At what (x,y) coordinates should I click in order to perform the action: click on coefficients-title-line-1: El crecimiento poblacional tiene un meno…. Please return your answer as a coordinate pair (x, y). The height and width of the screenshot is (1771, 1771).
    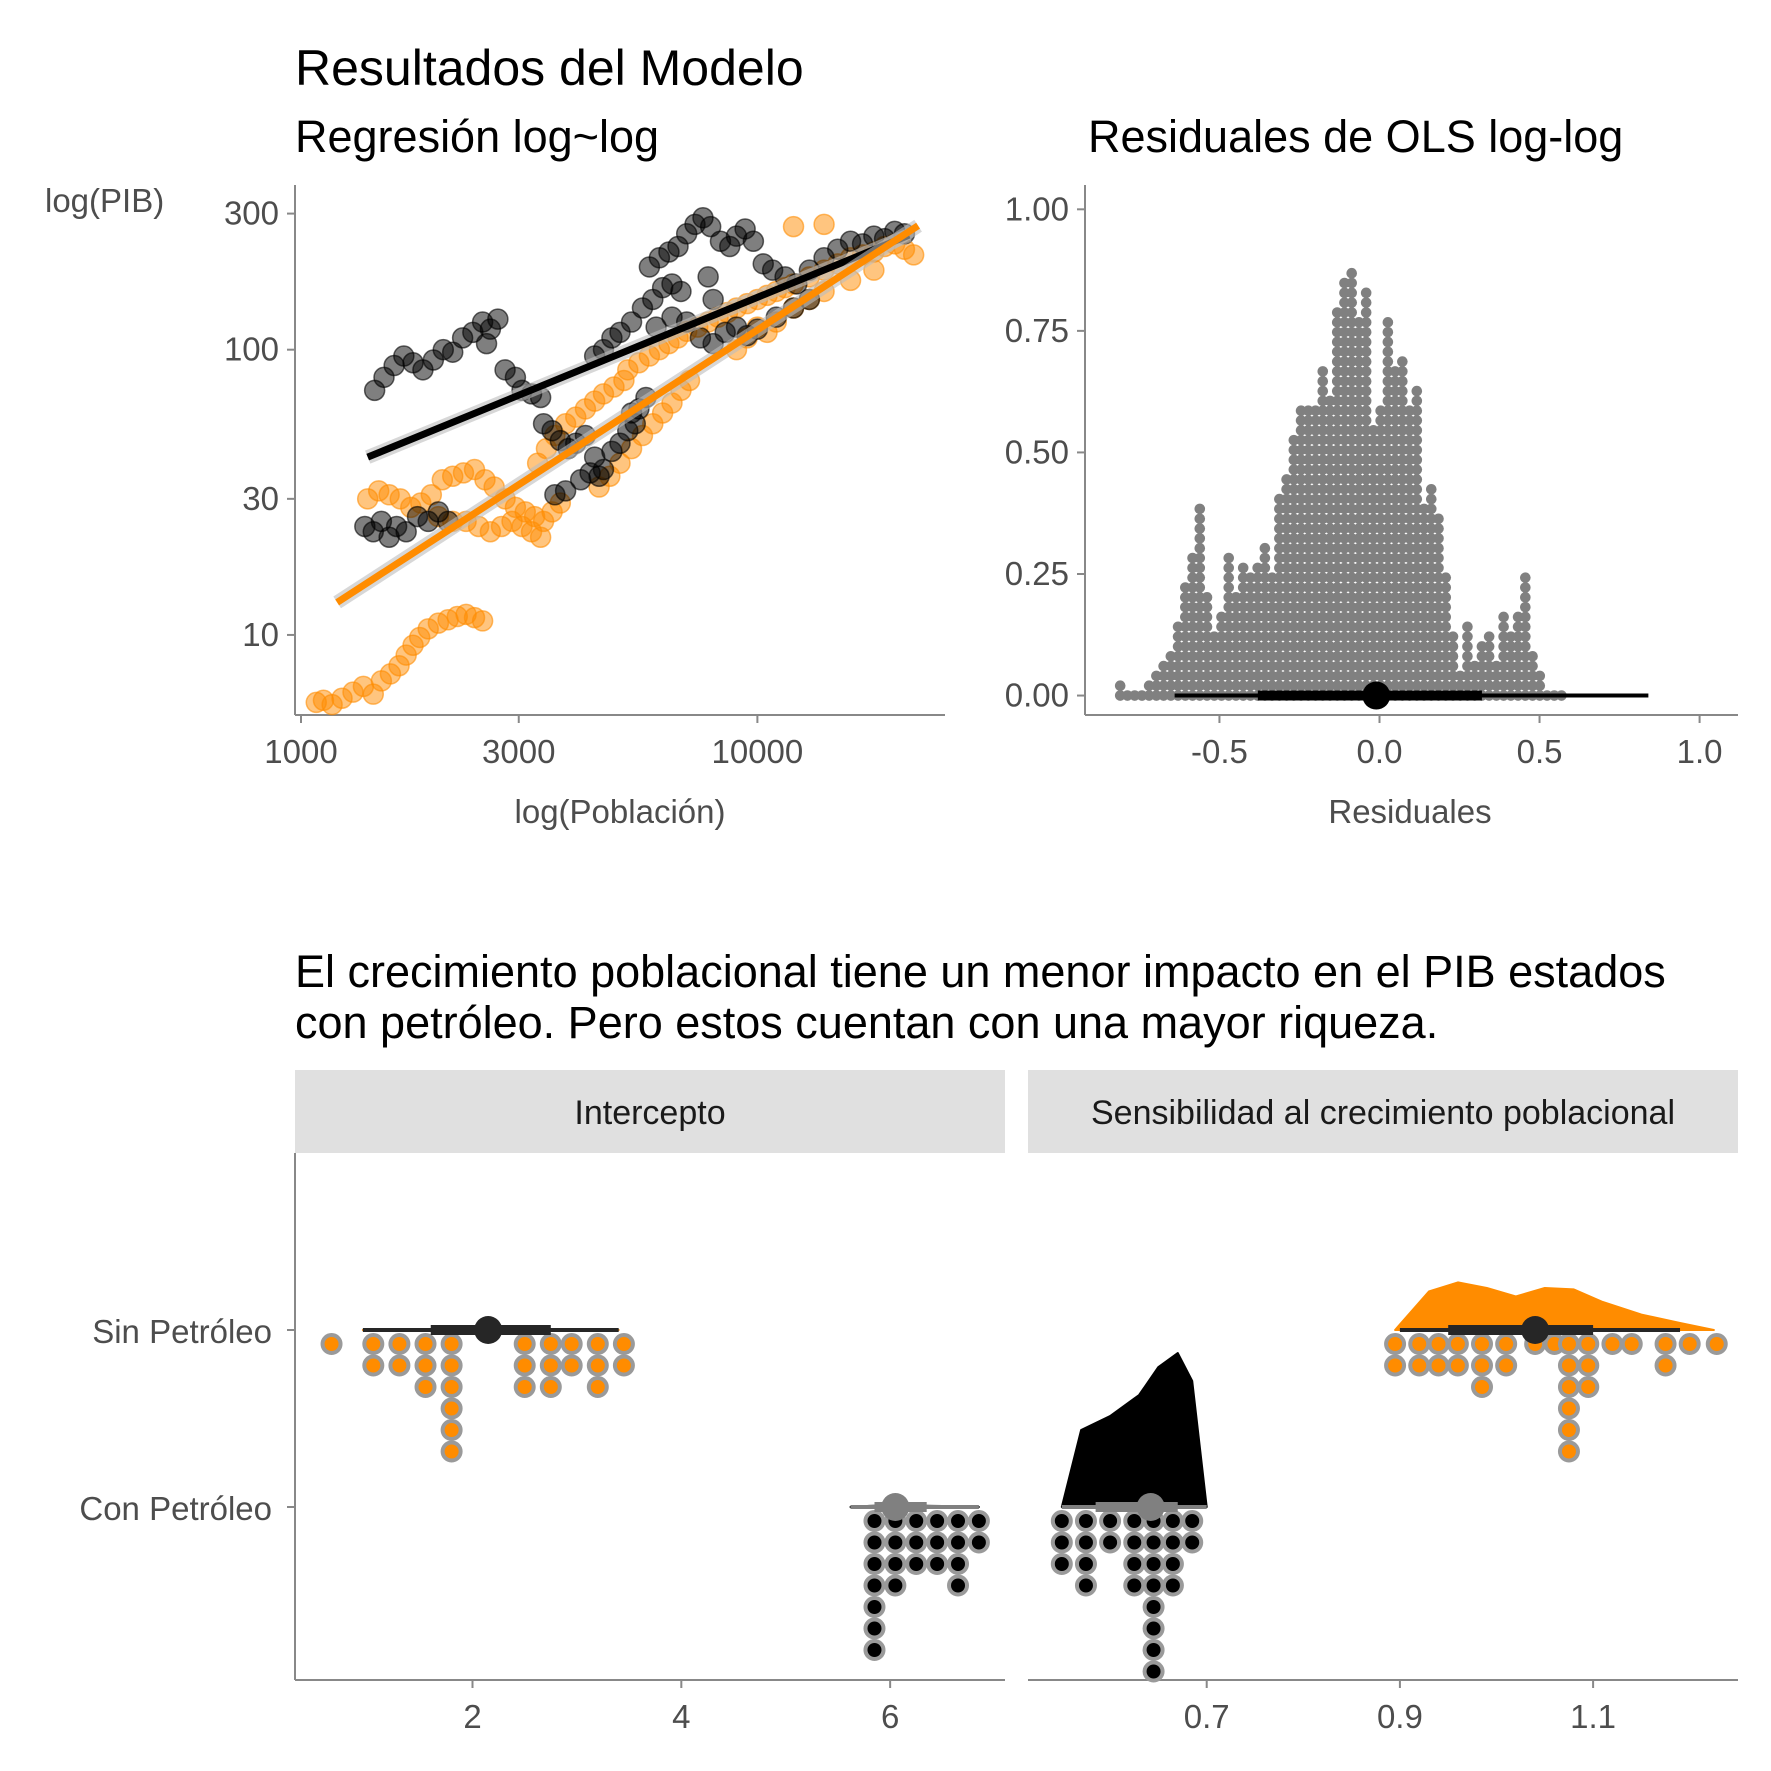
    Looking at the image, I should click on (980, 971).